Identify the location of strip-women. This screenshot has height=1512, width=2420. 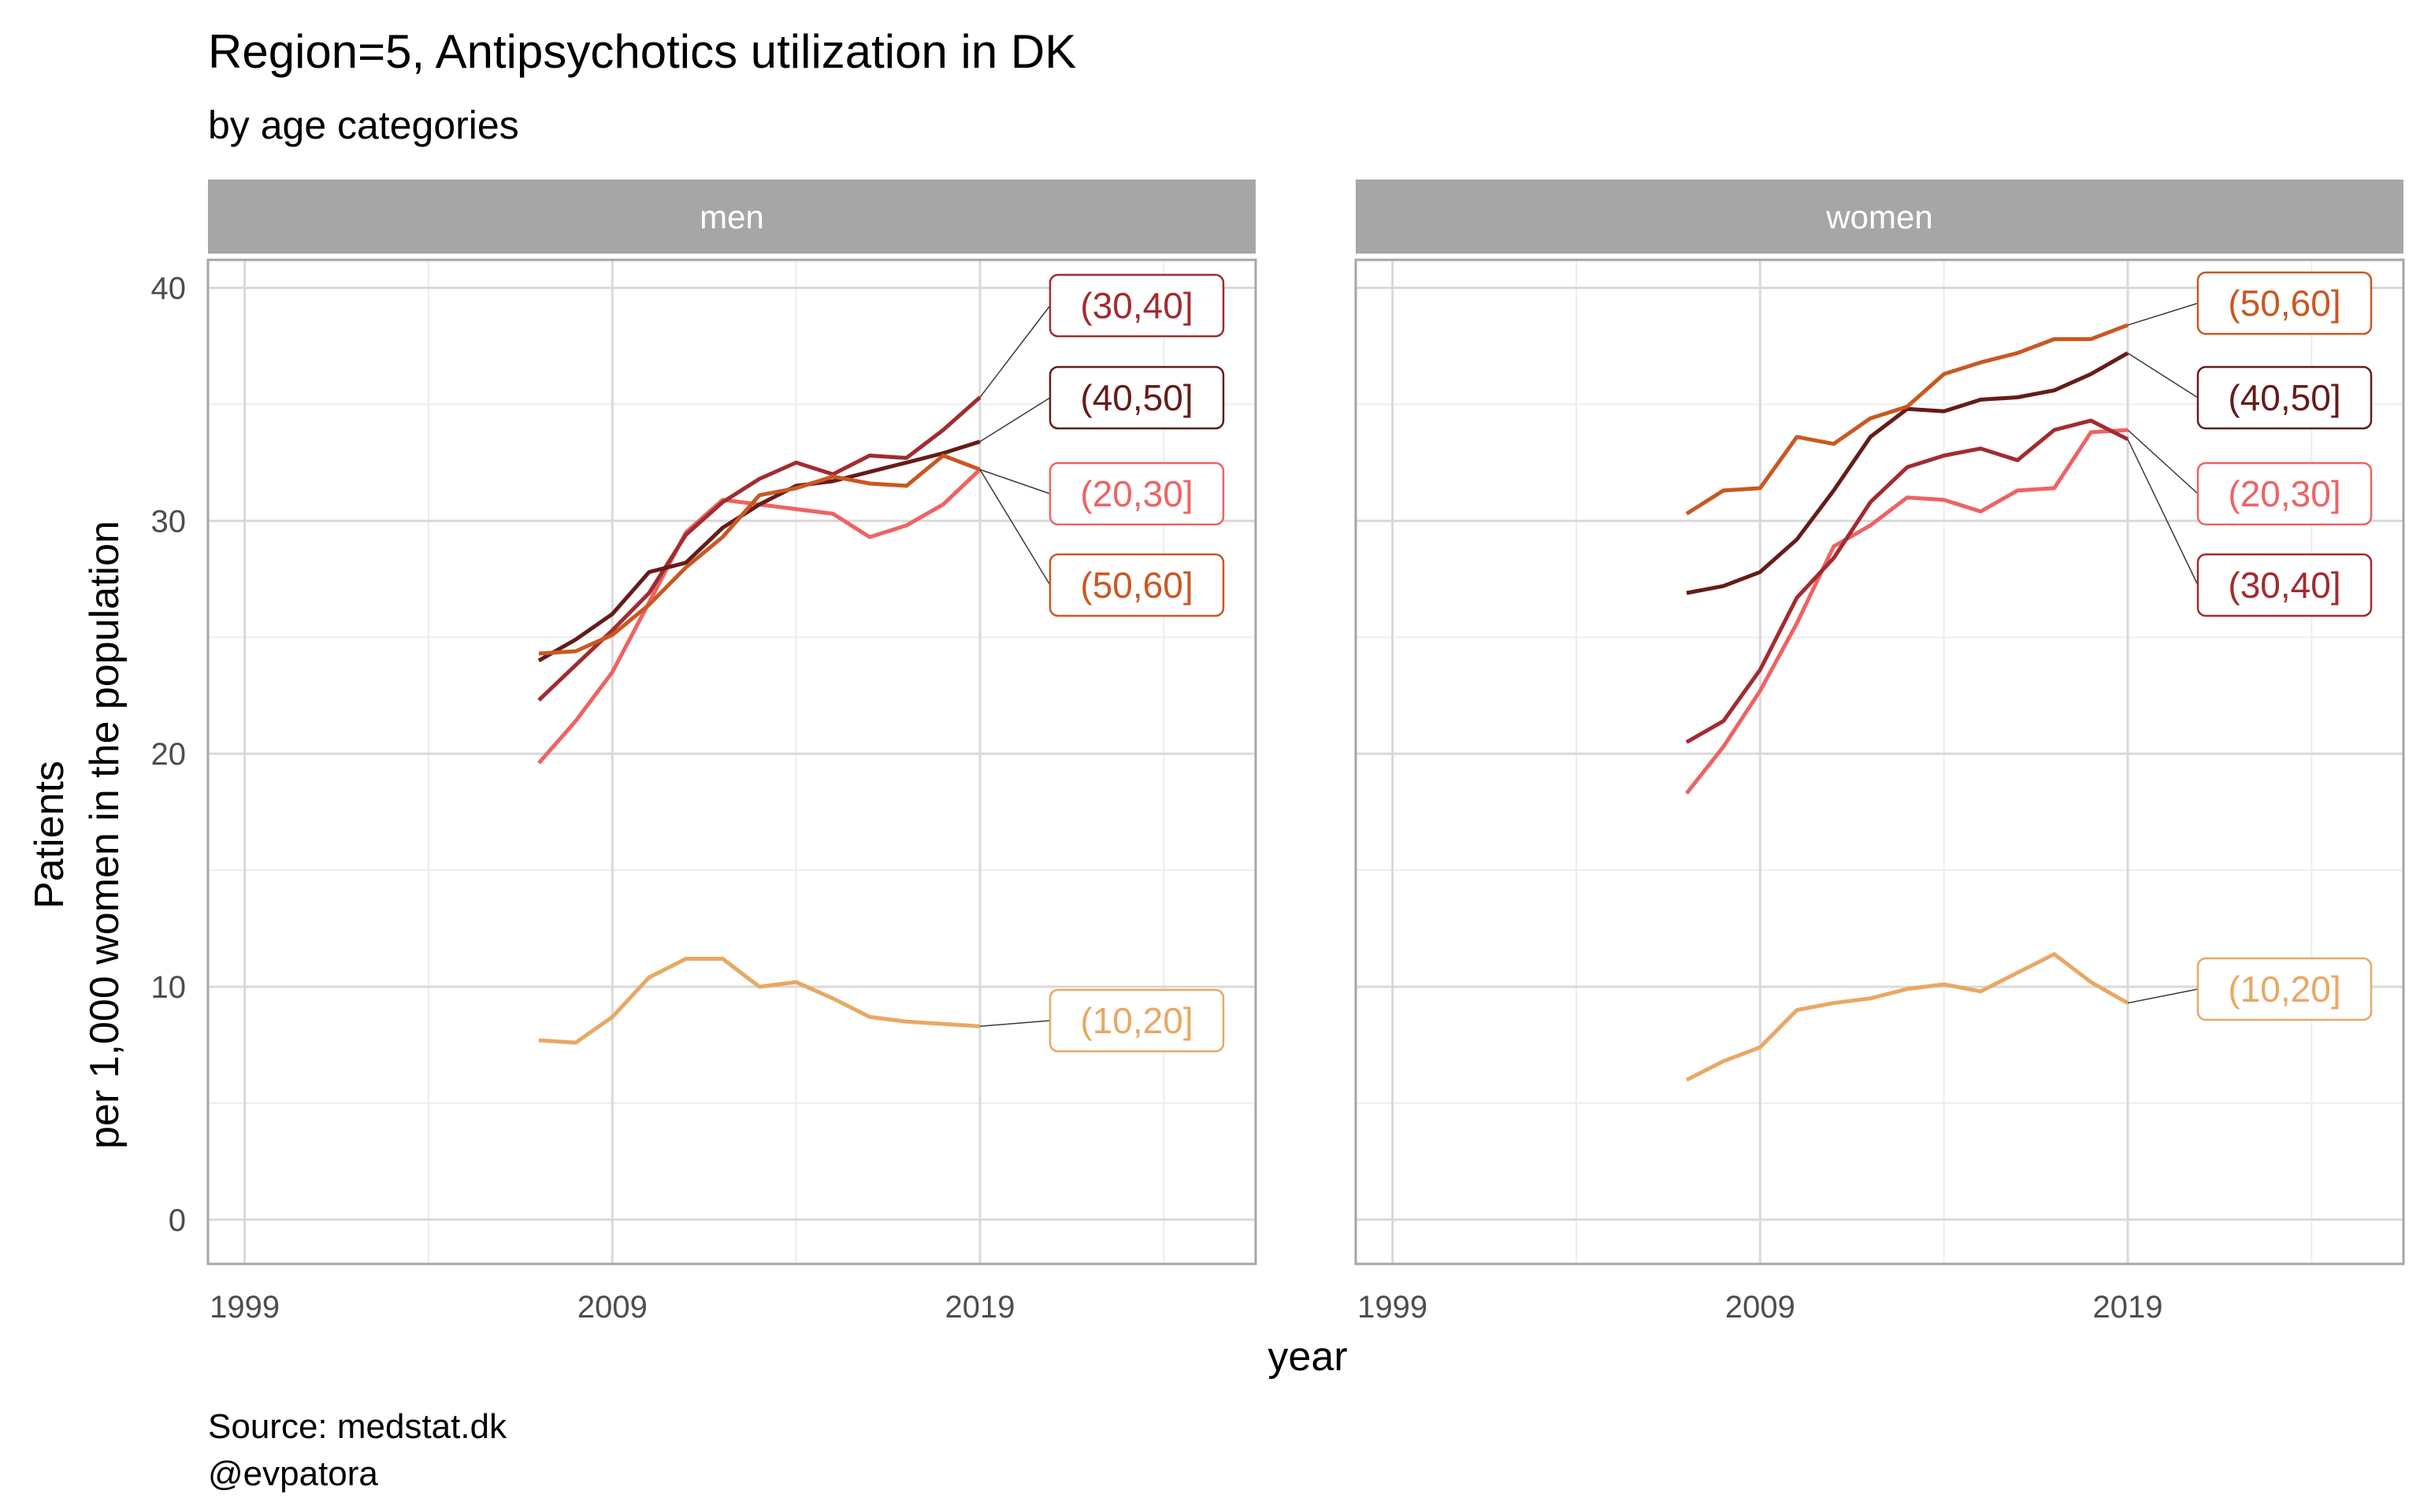
(1879, 217).